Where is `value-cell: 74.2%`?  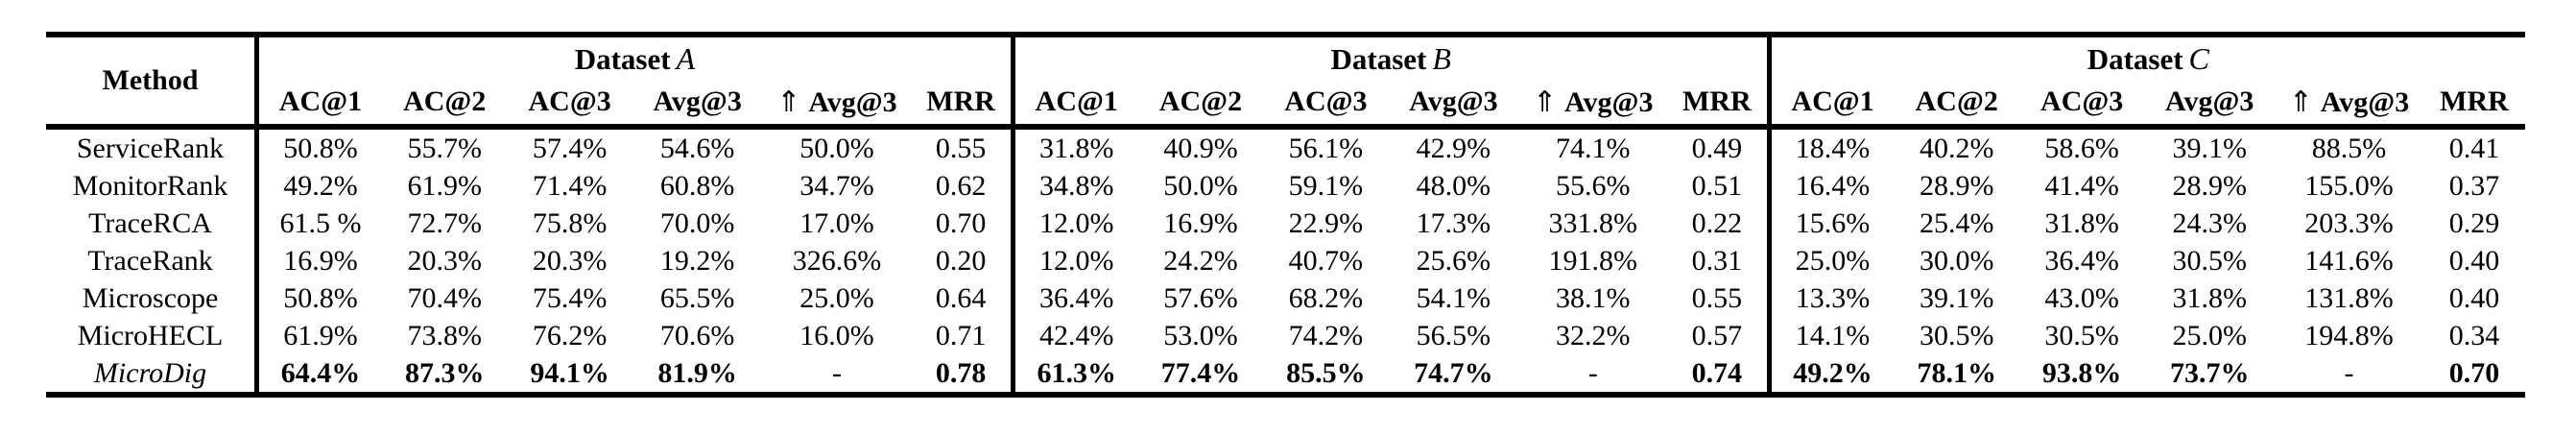
value-cell: 74.2% is located at coordinates (1326, 335).